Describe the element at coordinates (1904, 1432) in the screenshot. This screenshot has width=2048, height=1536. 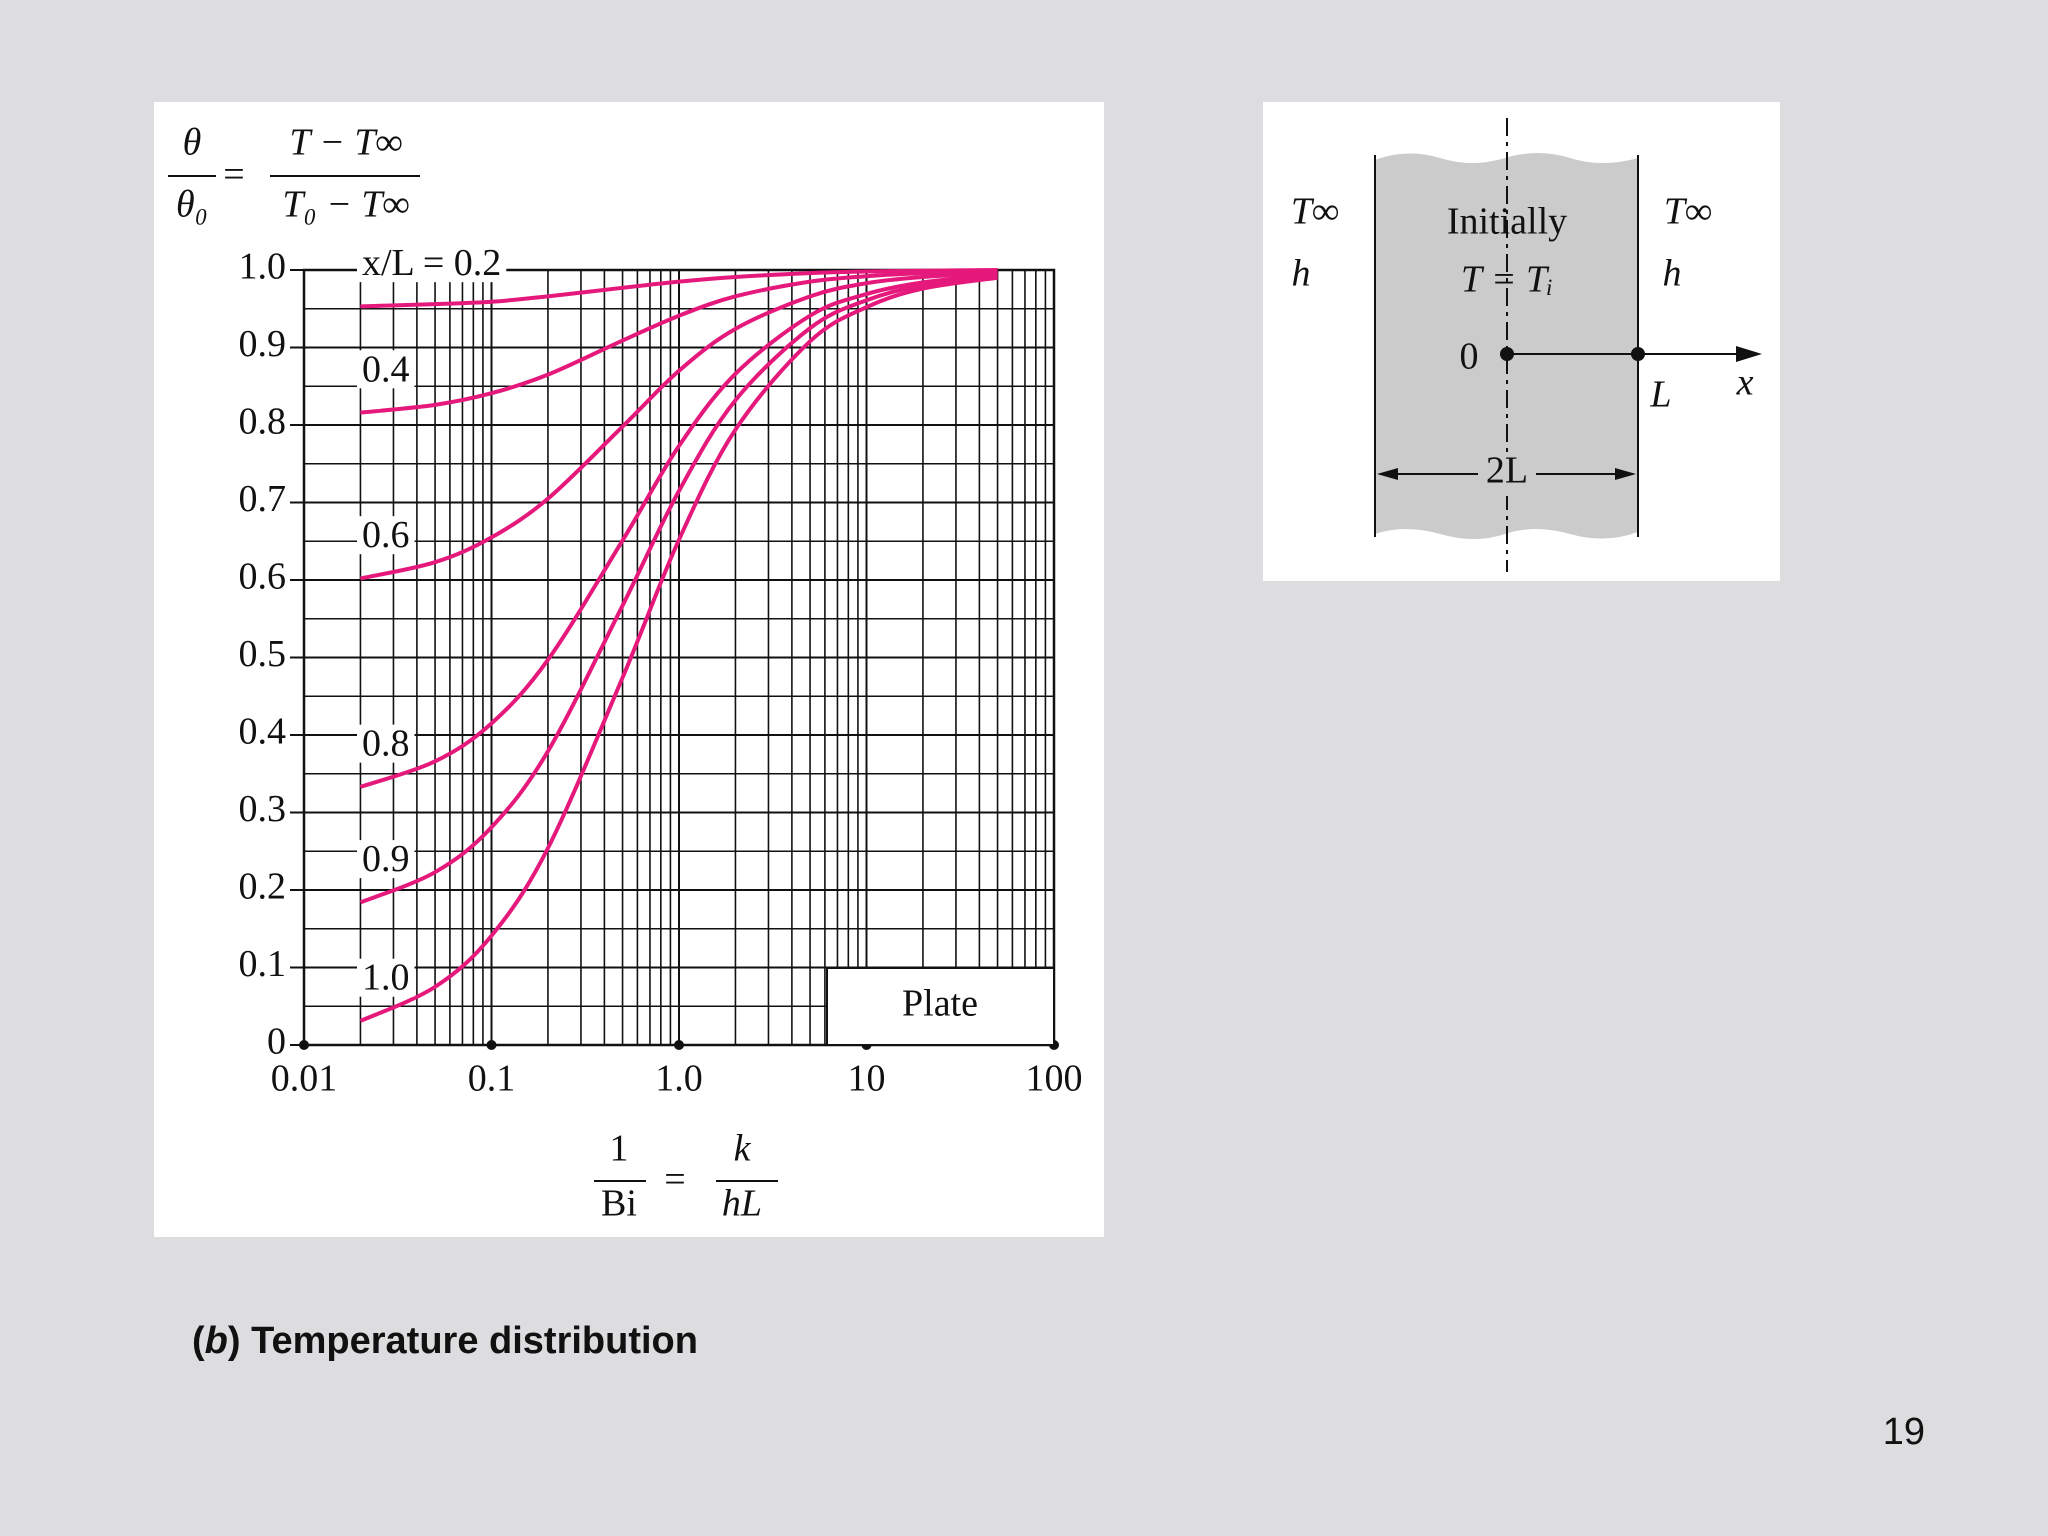
I see `page-number: 19` at that location.